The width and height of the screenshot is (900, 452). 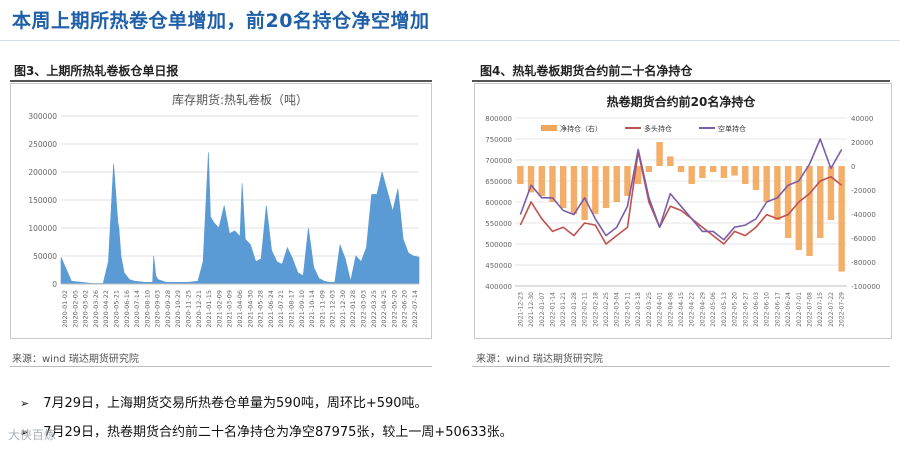 I want to click on x-tick-label: 2021-04-30, so click(x=250, y=309).